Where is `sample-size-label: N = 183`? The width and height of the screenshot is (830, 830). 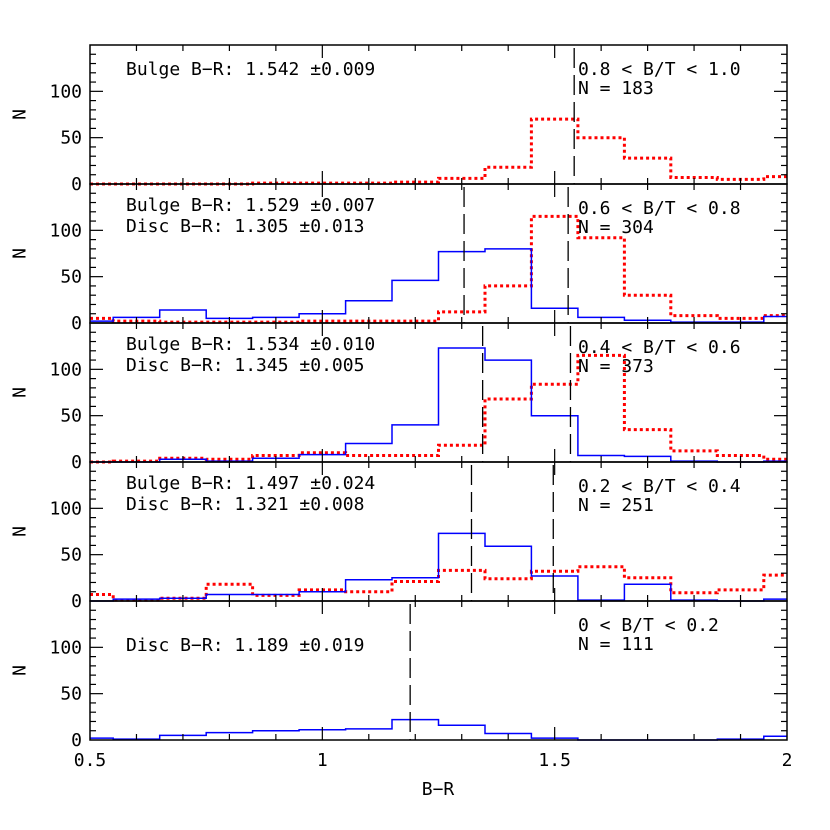 sample-size-label: N = 183 is located at coordinates (616, 88).